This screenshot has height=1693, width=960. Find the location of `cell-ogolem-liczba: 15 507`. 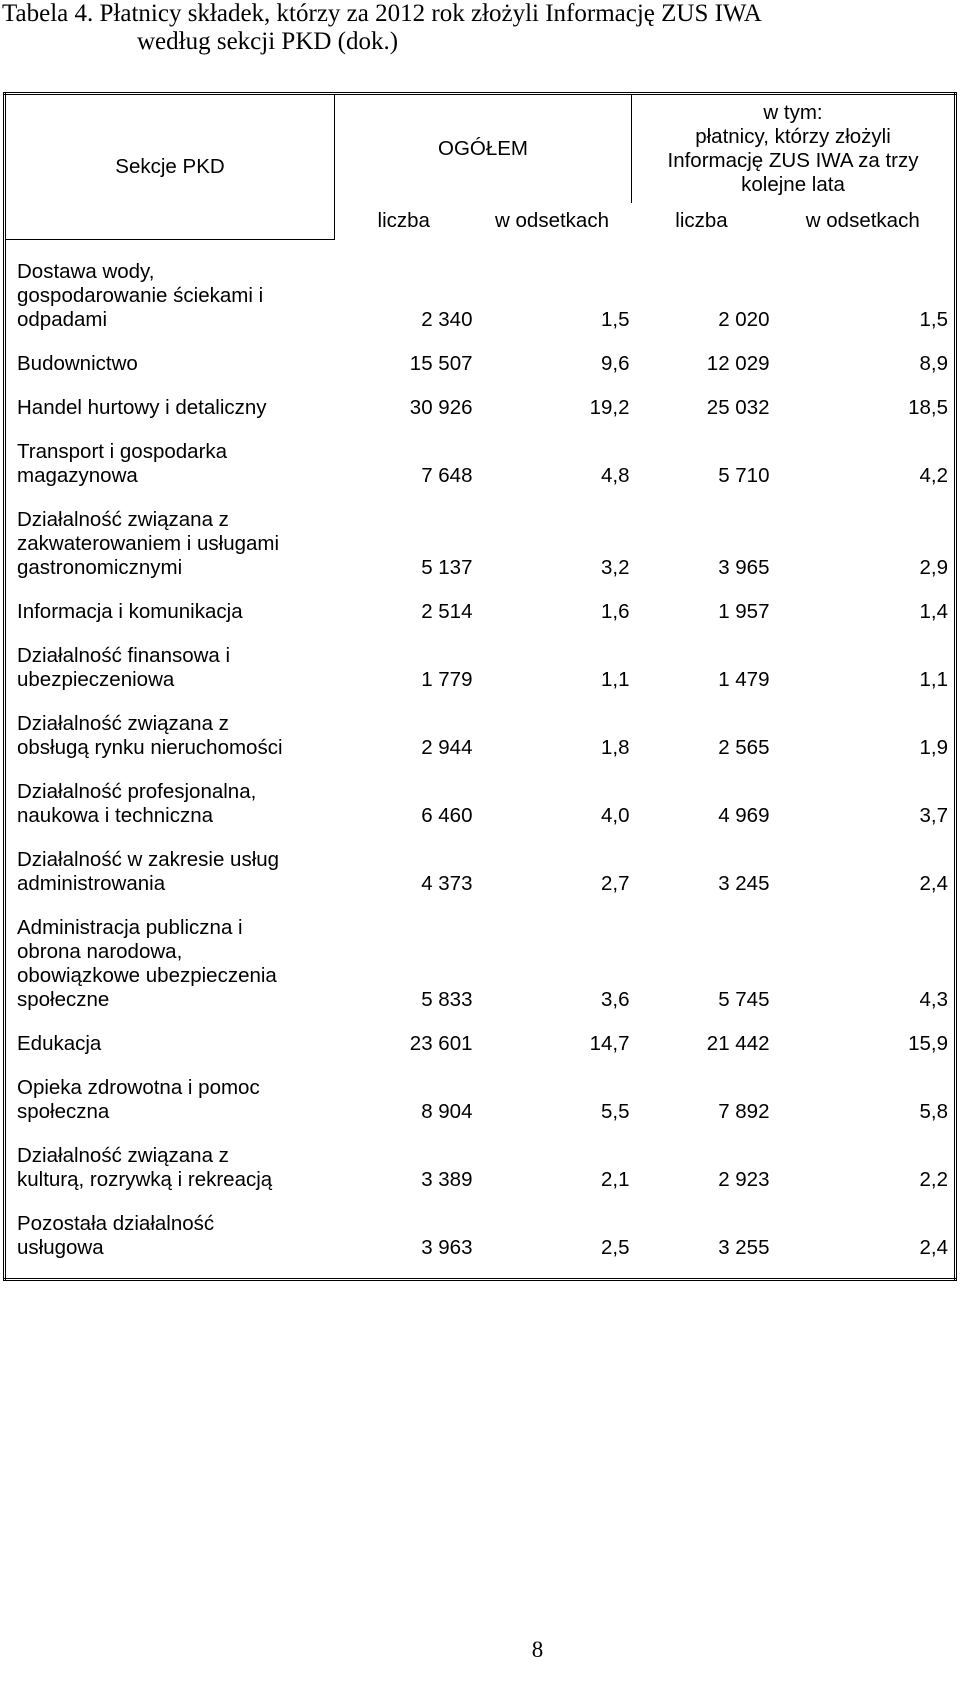

cell-ogolem-liczba: 15 507 is located at coordinates (441, 363).